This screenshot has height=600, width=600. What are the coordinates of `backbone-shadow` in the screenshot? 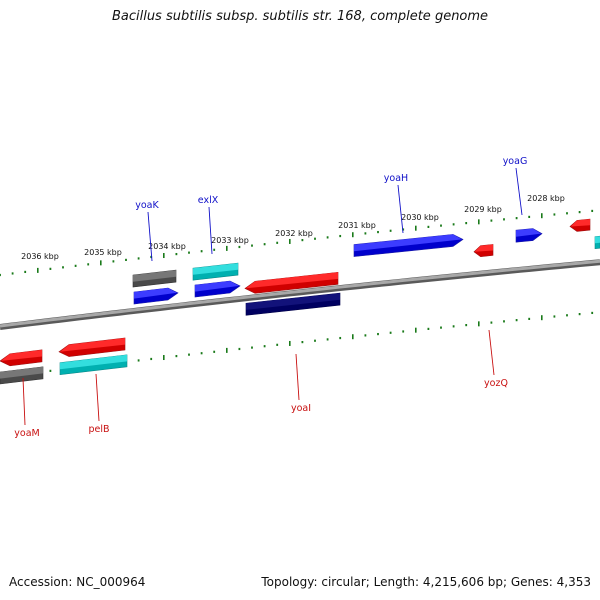 It's located at (300, 294).